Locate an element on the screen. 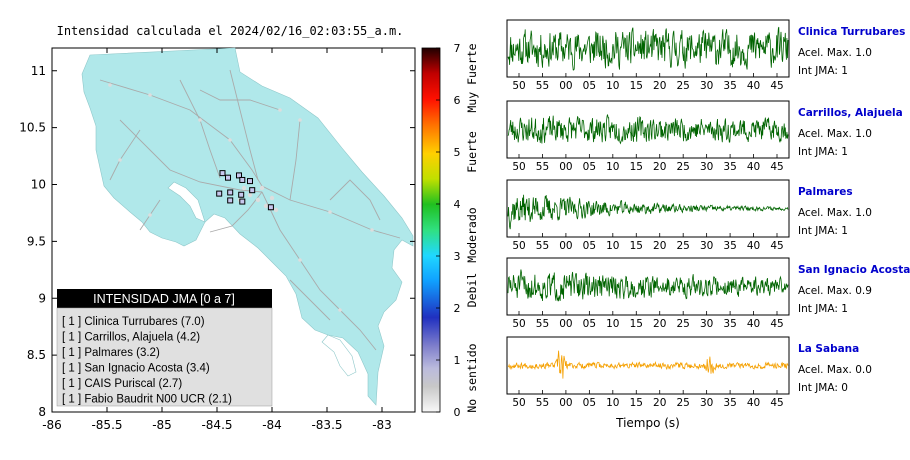 The image size is (910, 460). acel-max-label: Acel. Max. 0.9 is located at coordinates (835, 291).